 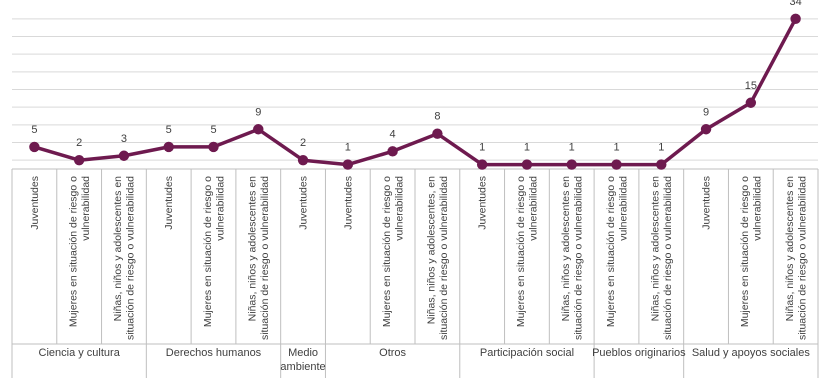 I want to click on data-label: 15, so click(x=751, y=86).